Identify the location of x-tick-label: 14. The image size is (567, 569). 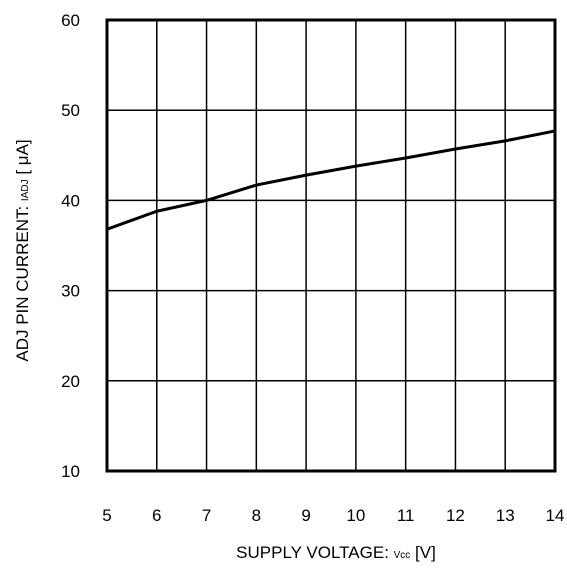
(555, 515).